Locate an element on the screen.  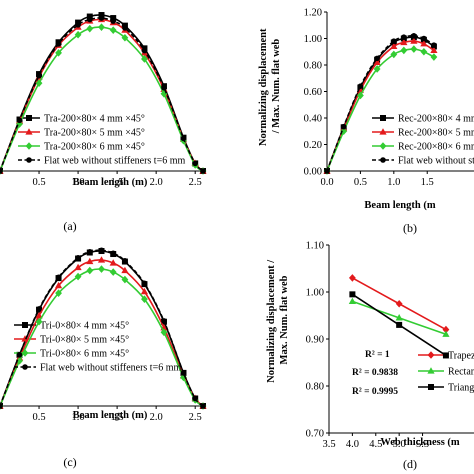
y-tick-label-d: 0.70 is located at coordinates (315, 434).